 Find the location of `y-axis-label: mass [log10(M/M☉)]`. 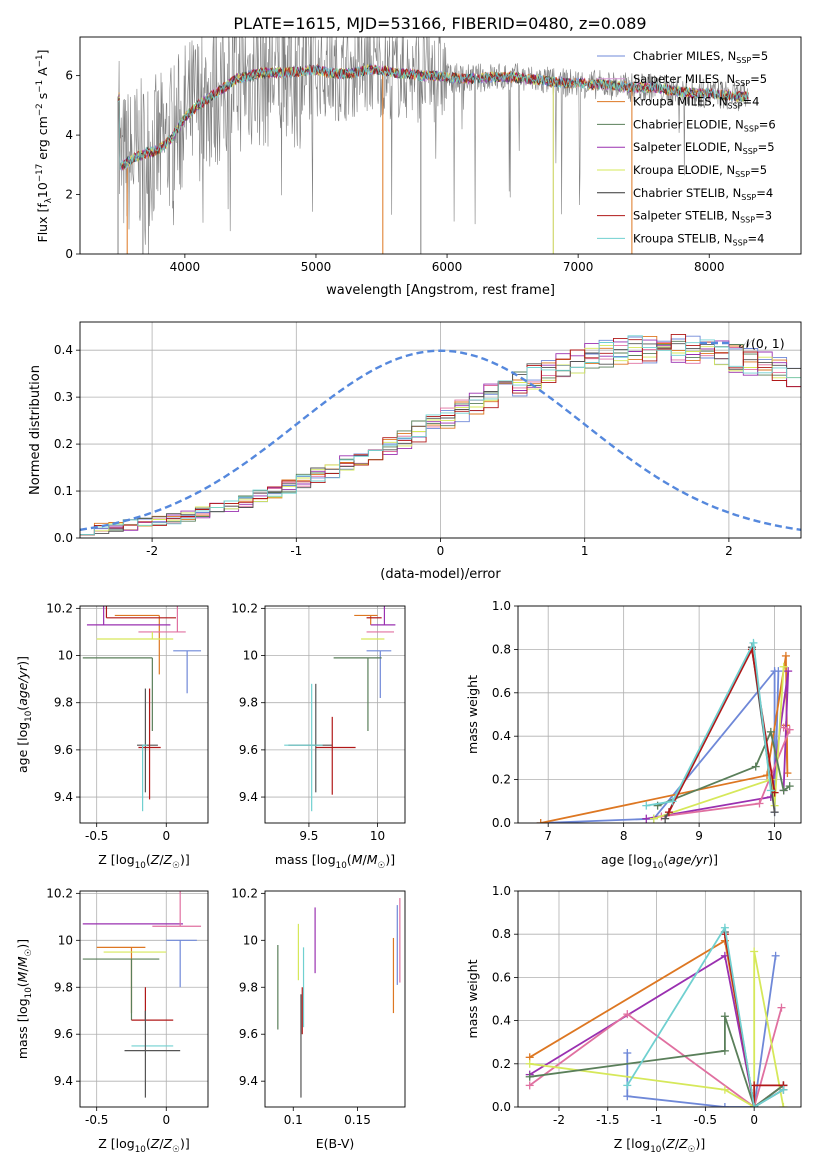

y-axis-label: mass [log10(M/M☉)] is located at coordinates (24, 999).